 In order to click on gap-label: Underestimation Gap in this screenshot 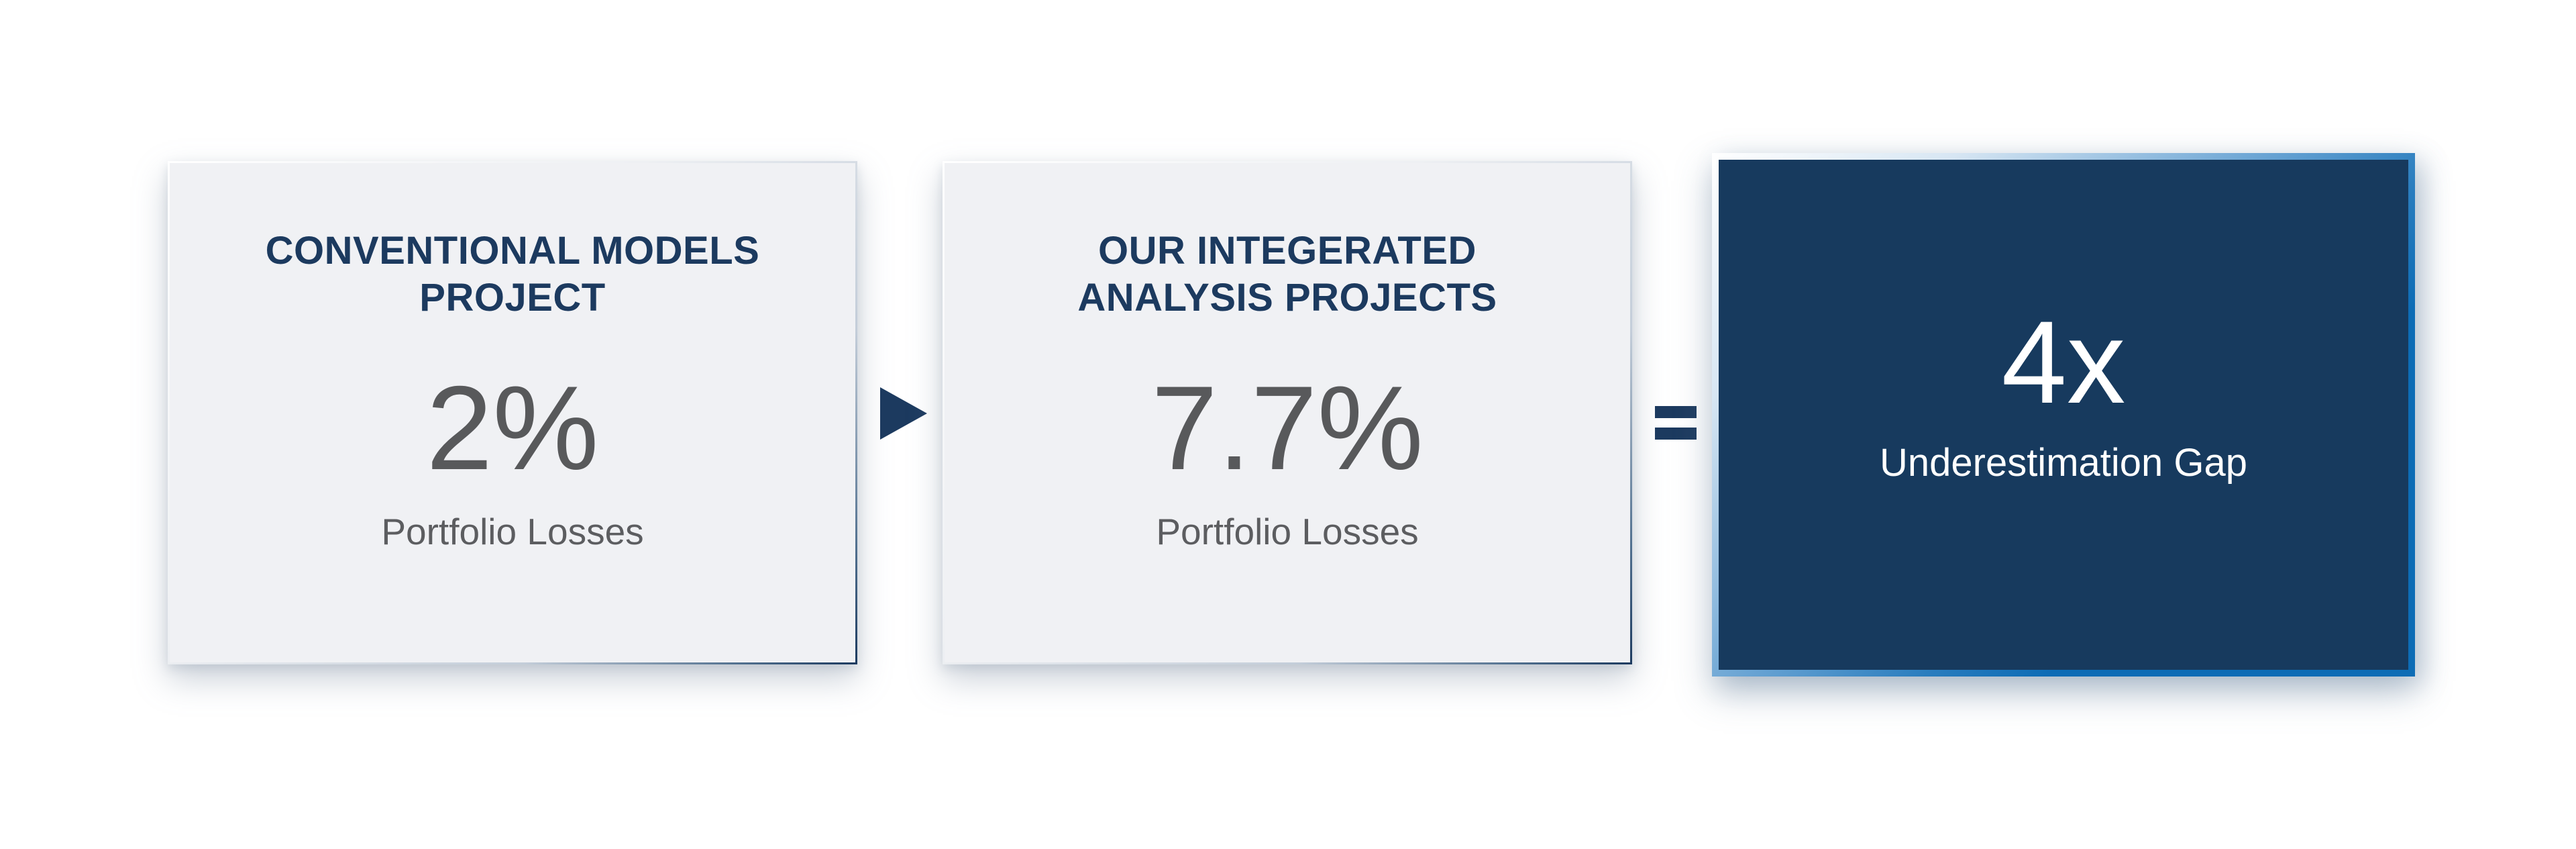, I will do `click(2063, 463)`.